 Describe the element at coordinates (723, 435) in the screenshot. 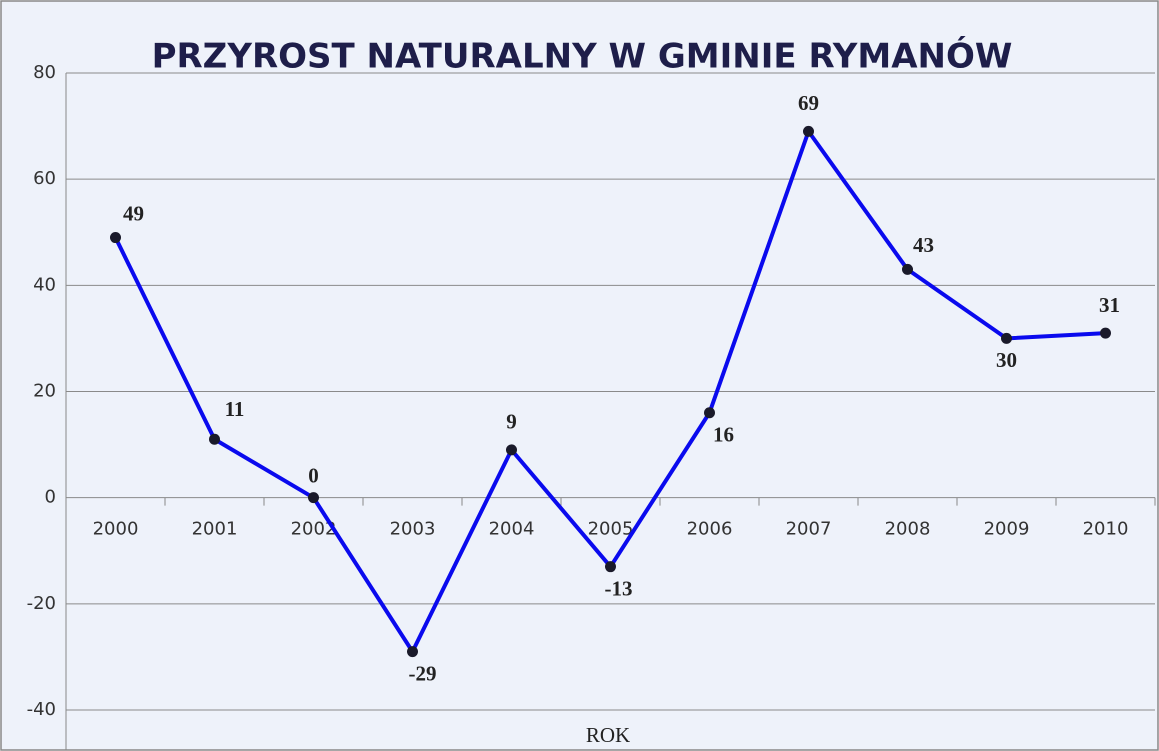

I see `data-label: 16` at that location.